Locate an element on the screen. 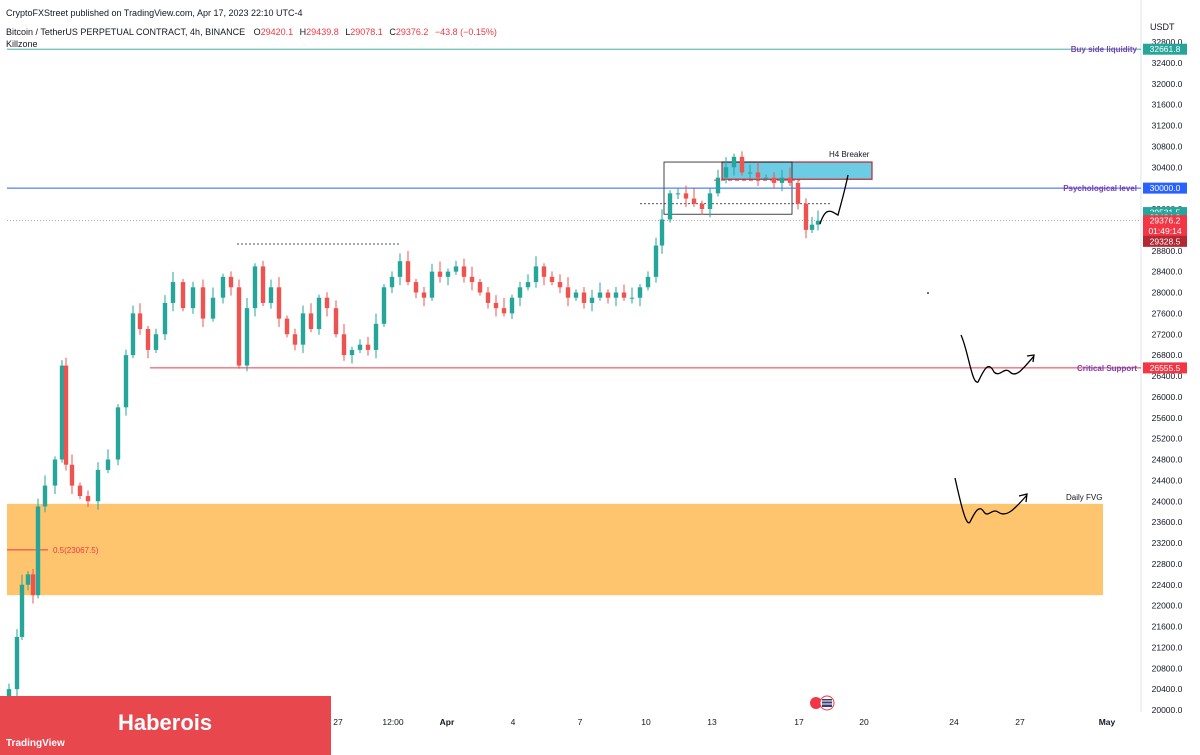 This screenshot has width=1200, height=755. low-value: 29078.1 is located at coordinates (366, 32).